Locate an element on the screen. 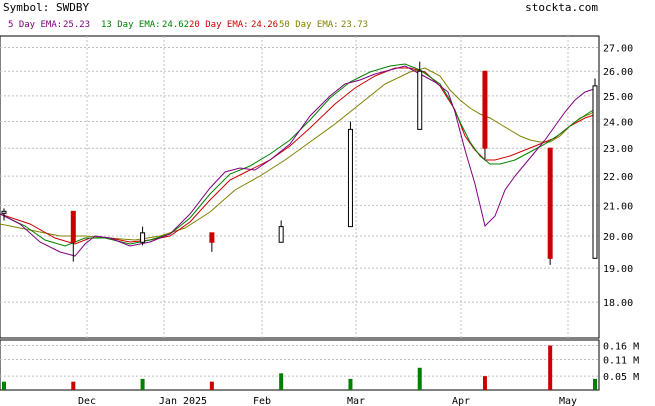 Image resolution: width=655 pixels, height=406 pixels. x-label-feb: Feb is located at coordinates (262, 401).